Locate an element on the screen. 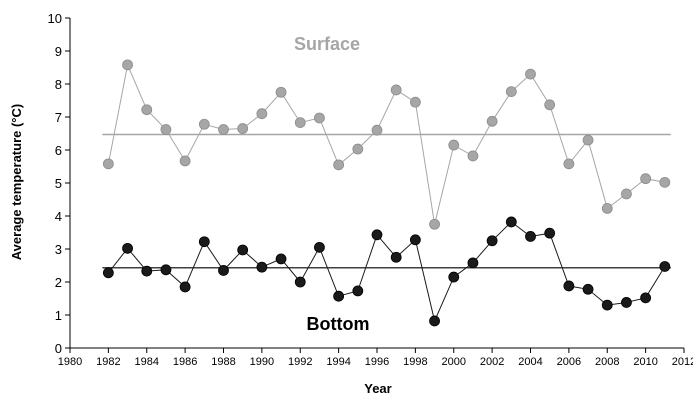 The height and width of the screenshot is (396, 693). y-axis-title: Average temperature (°C) is located at coordinates (16, 182).